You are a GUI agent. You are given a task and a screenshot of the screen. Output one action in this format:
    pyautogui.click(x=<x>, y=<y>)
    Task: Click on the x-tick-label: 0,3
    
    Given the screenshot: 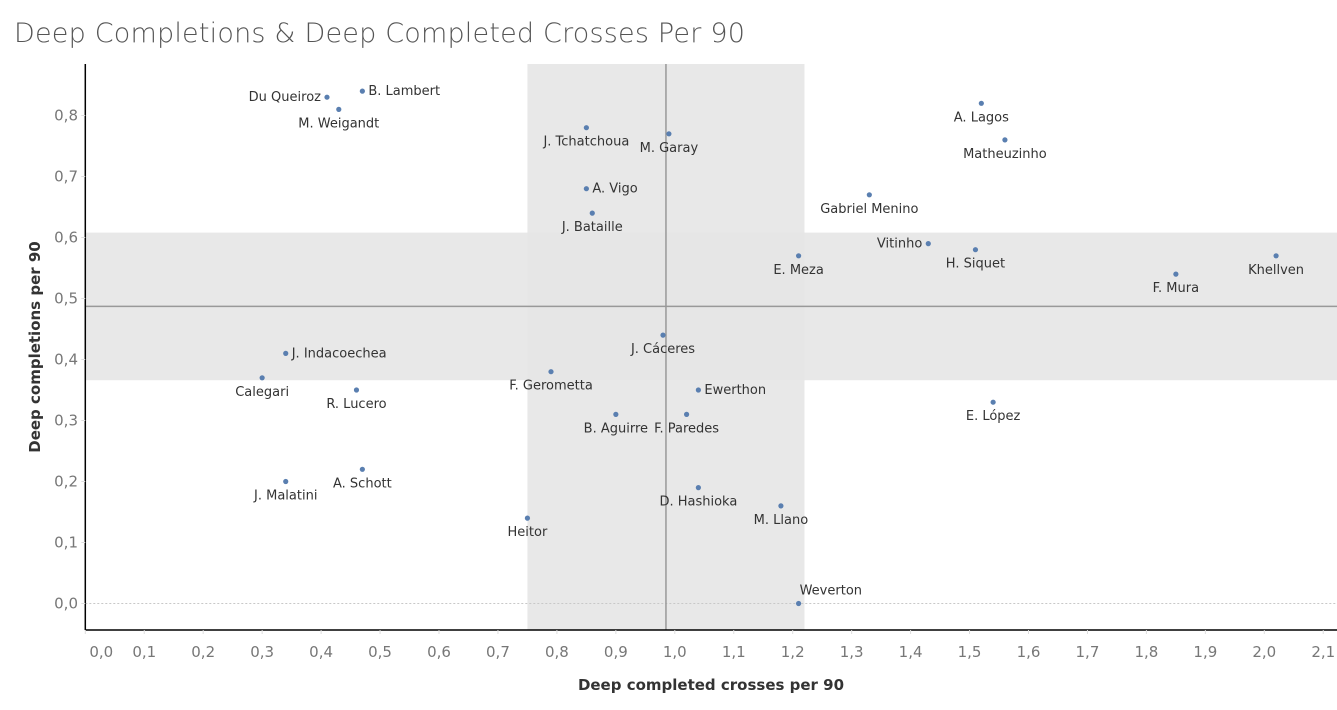 What is the action you would take?
    pyautogui.click(x=262, y=652)
    